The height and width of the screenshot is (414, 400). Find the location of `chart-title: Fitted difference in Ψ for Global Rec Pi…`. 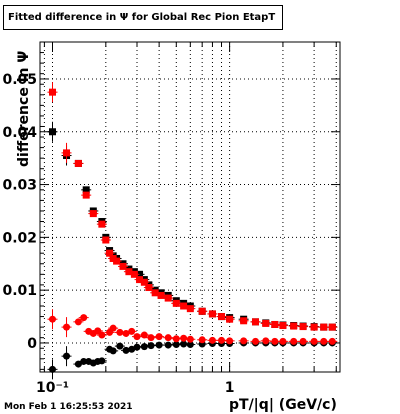

chart-title: Fitted difference in Ψ for Global Rec Pi… is located at coordinates (142, 17).